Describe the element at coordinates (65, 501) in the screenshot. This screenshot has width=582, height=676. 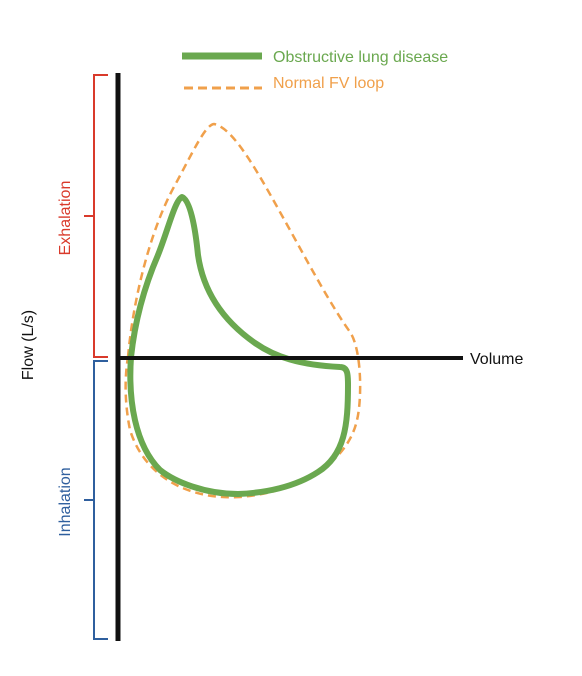
I see `inhalation-label: Inhalation` at that location.